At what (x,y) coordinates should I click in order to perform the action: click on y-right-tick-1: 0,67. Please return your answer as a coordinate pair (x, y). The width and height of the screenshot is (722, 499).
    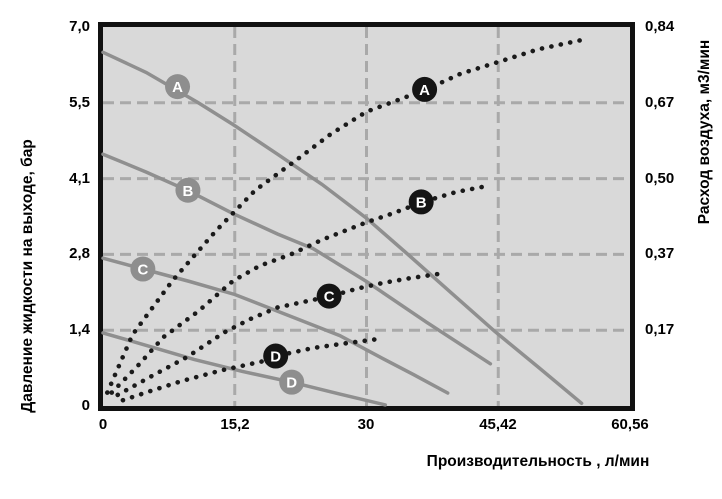
    Looking at the image, I should click on (660, 102).